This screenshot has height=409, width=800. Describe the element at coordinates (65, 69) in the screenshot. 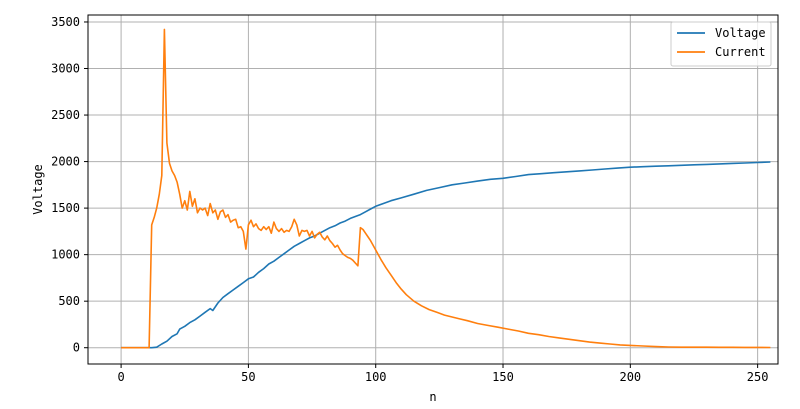

I see `y-tick-label: 3000` at that location.